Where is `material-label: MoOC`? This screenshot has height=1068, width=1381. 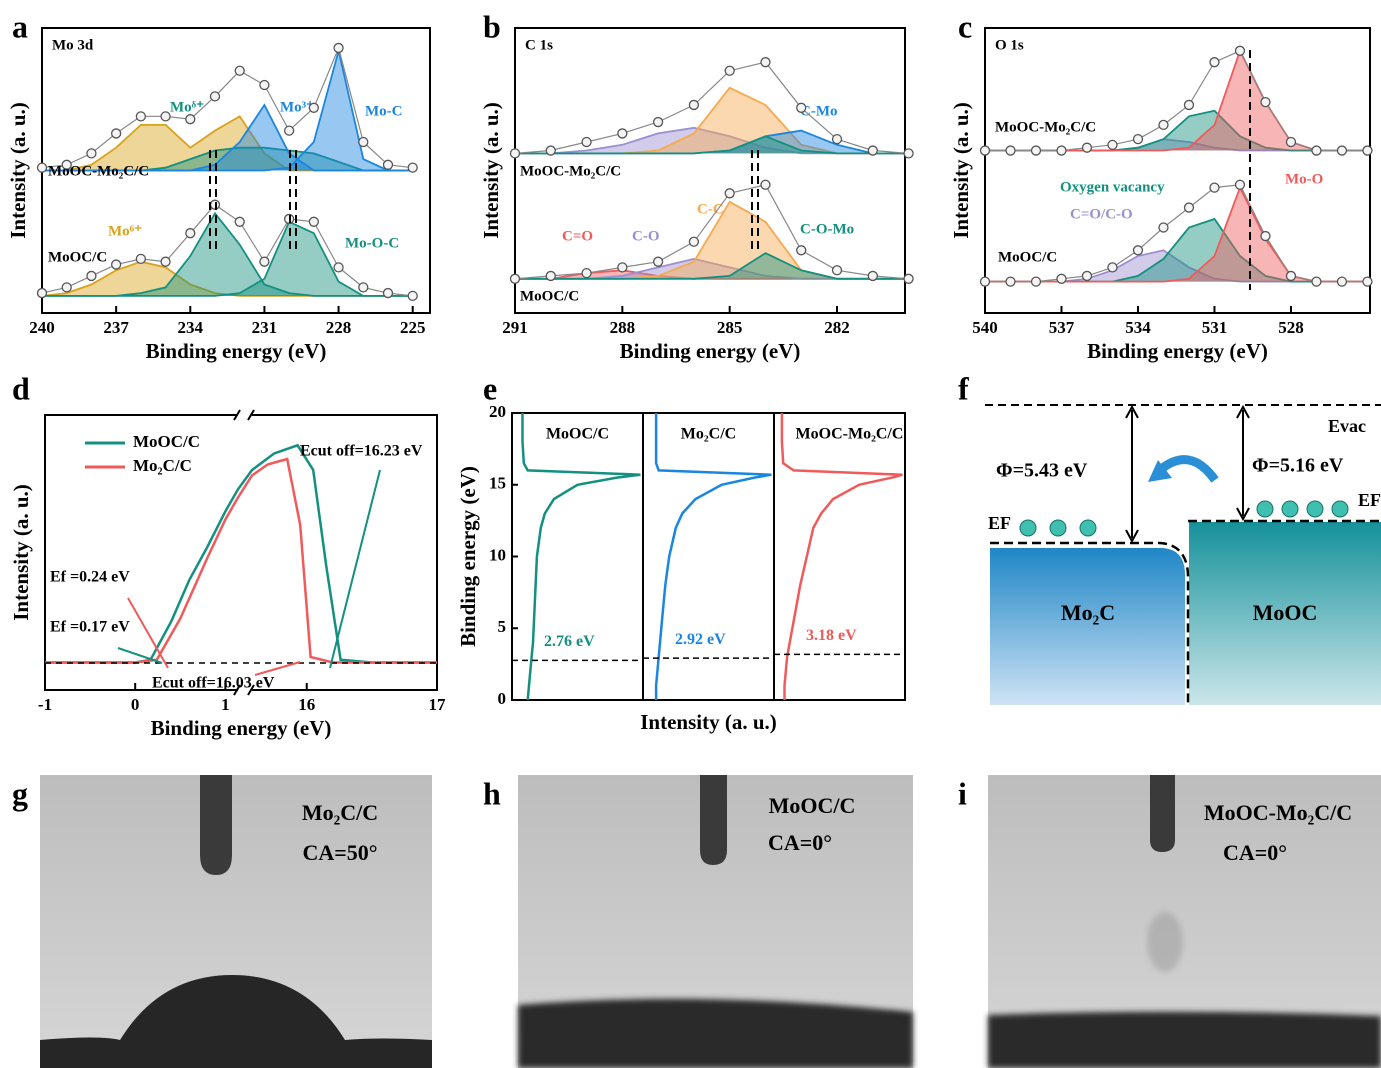
material-label: MoOC is located at coordinates (1285, 612).